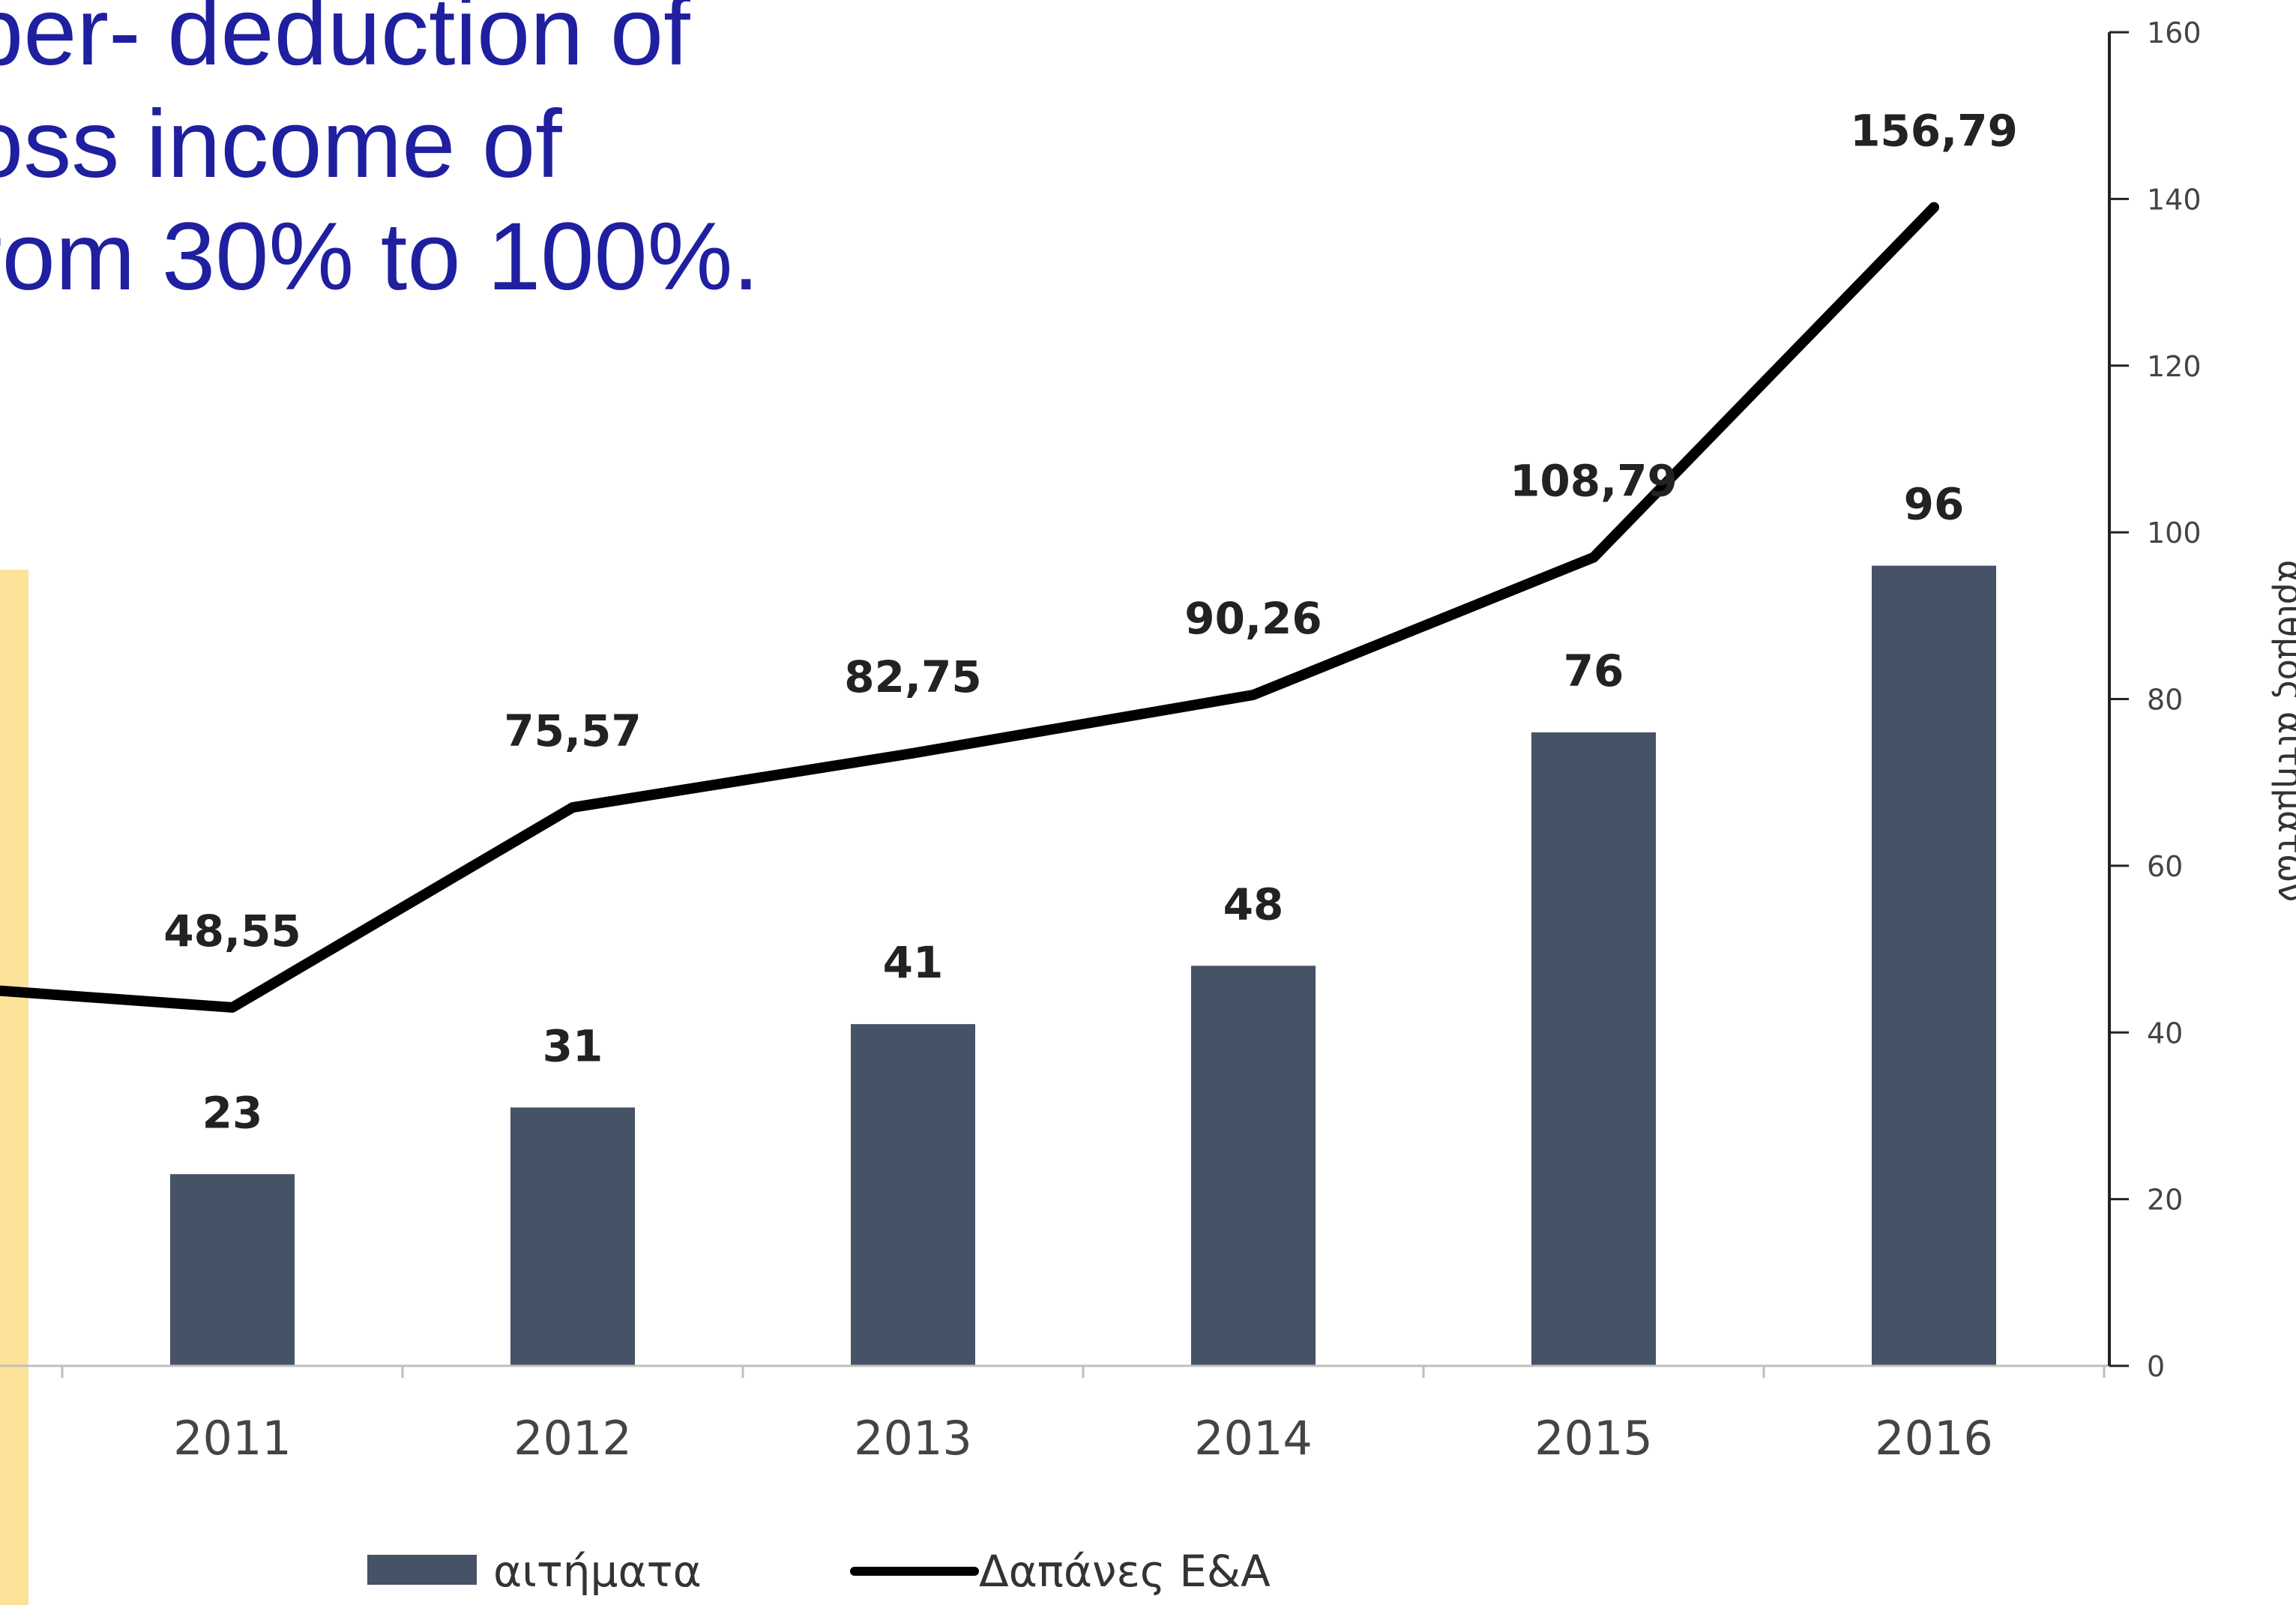 This screenshot has height=1605, width=2296. Describe the element at coordinates (1125, 1572) in the screenshot. I see `legend-label-line: Δαπάνες Ε&Α` at that location.